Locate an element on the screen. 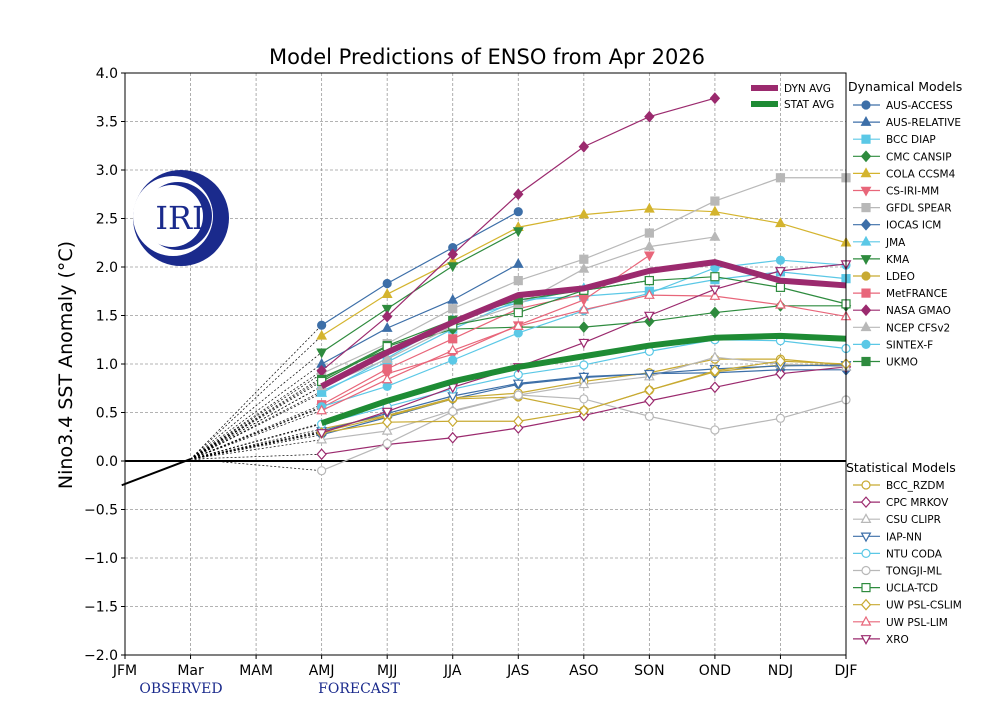  data-point-xro is located at coordinates (322, 434).